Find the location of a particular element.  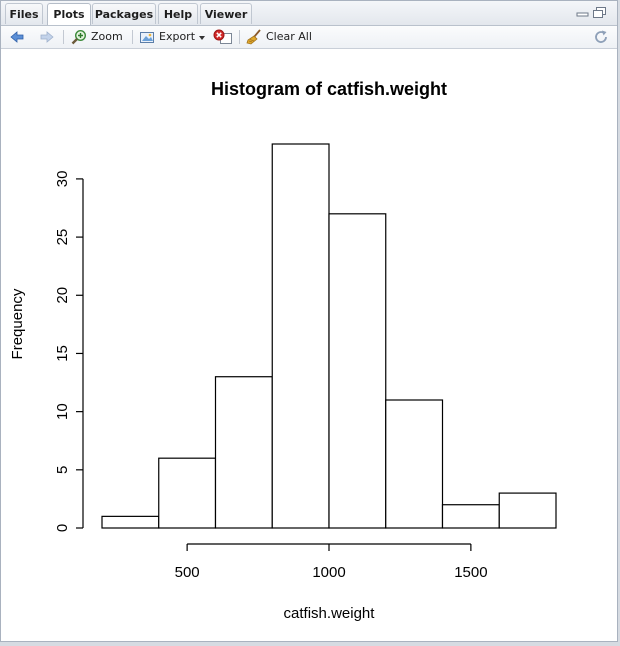

arrow-left-icon is located at coordinates (17, 37).